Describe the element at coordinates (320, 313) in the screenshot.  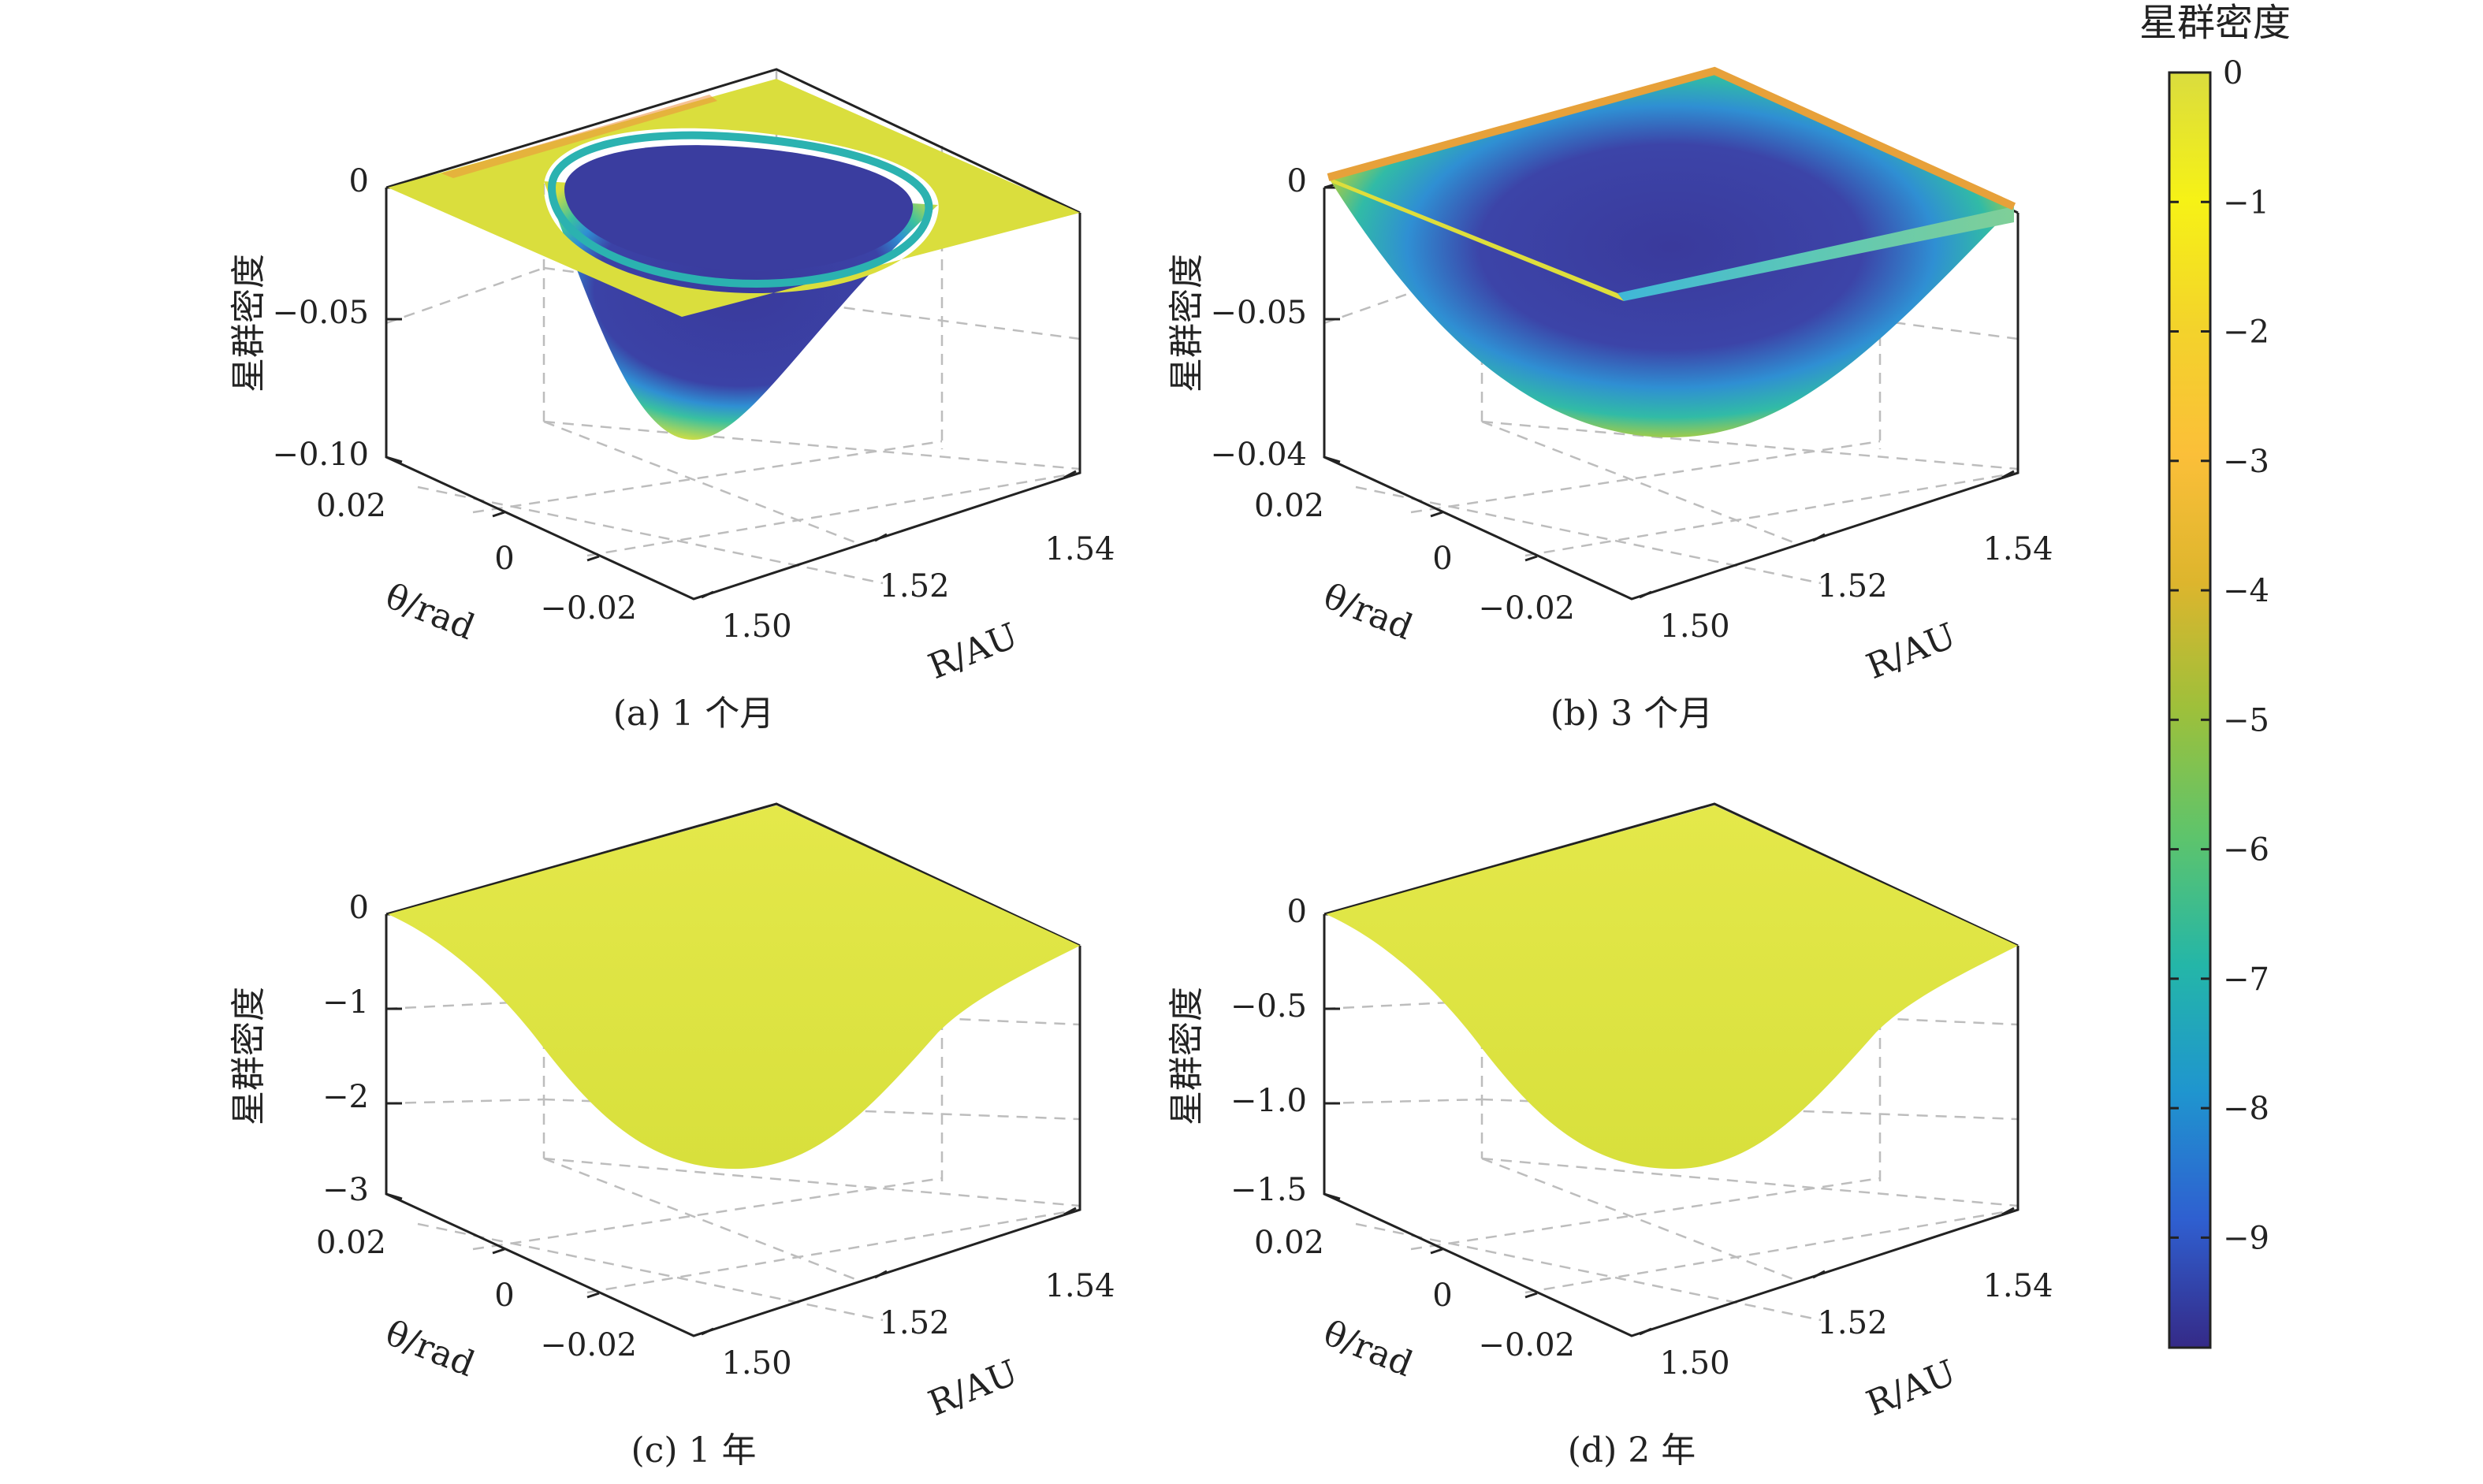
I see `panel-a-ztick-1: −0.05` at that location.